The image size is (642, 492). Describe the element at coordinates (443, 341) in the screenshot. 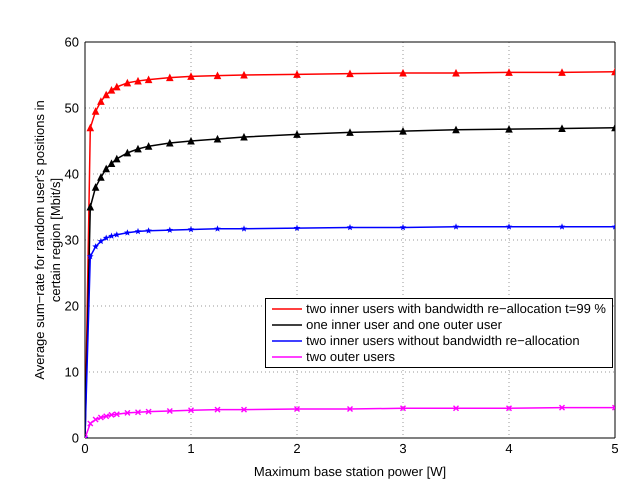

I see `legend-label: two inner users without bandwidth re−allocation` at that location.